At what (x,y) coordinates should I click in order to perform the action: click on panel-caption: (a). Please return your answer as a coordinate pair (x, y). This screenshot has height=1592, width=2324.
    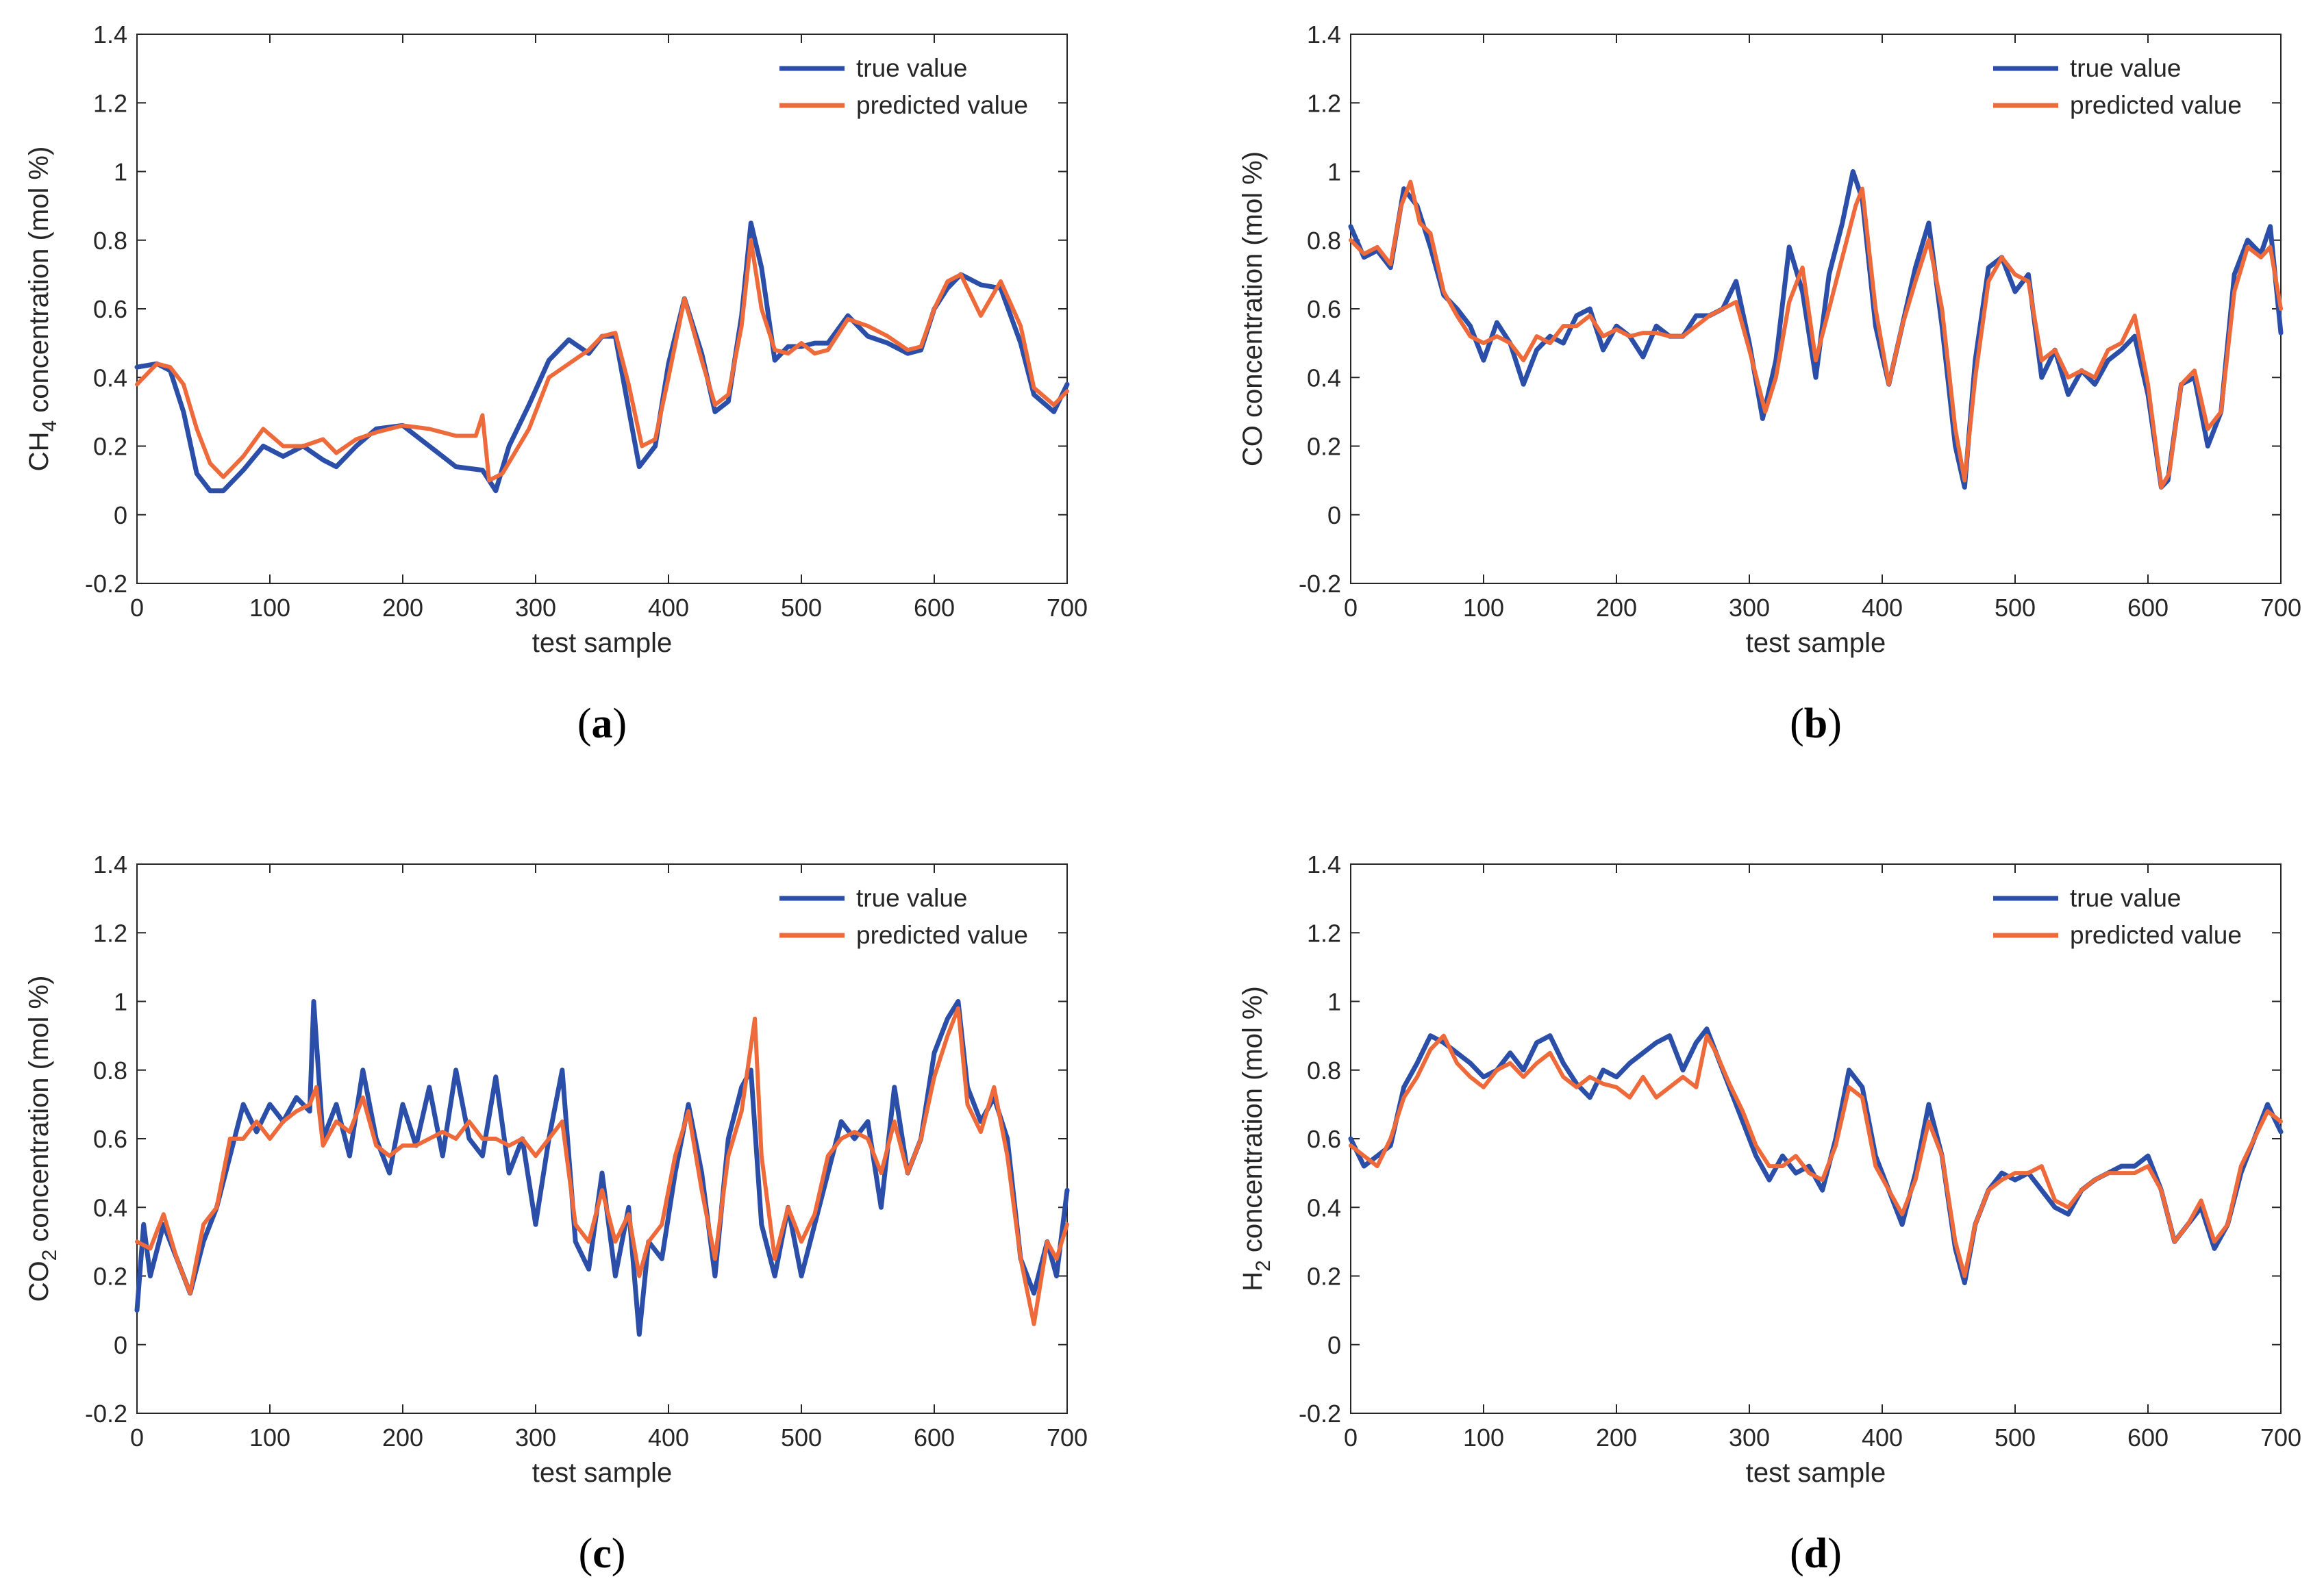
    Looking at the image, I should click on (602, 723).